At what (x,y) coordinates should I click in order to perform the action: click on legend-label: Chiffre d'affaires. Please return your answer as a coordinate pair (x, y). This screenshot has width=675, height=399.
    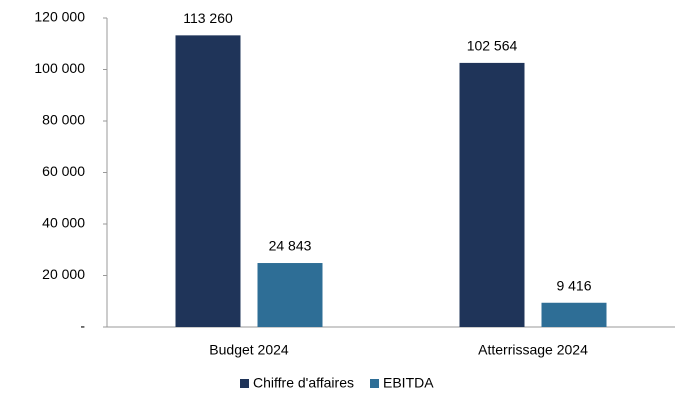
    Looking at the image, I should click on (303, 383).